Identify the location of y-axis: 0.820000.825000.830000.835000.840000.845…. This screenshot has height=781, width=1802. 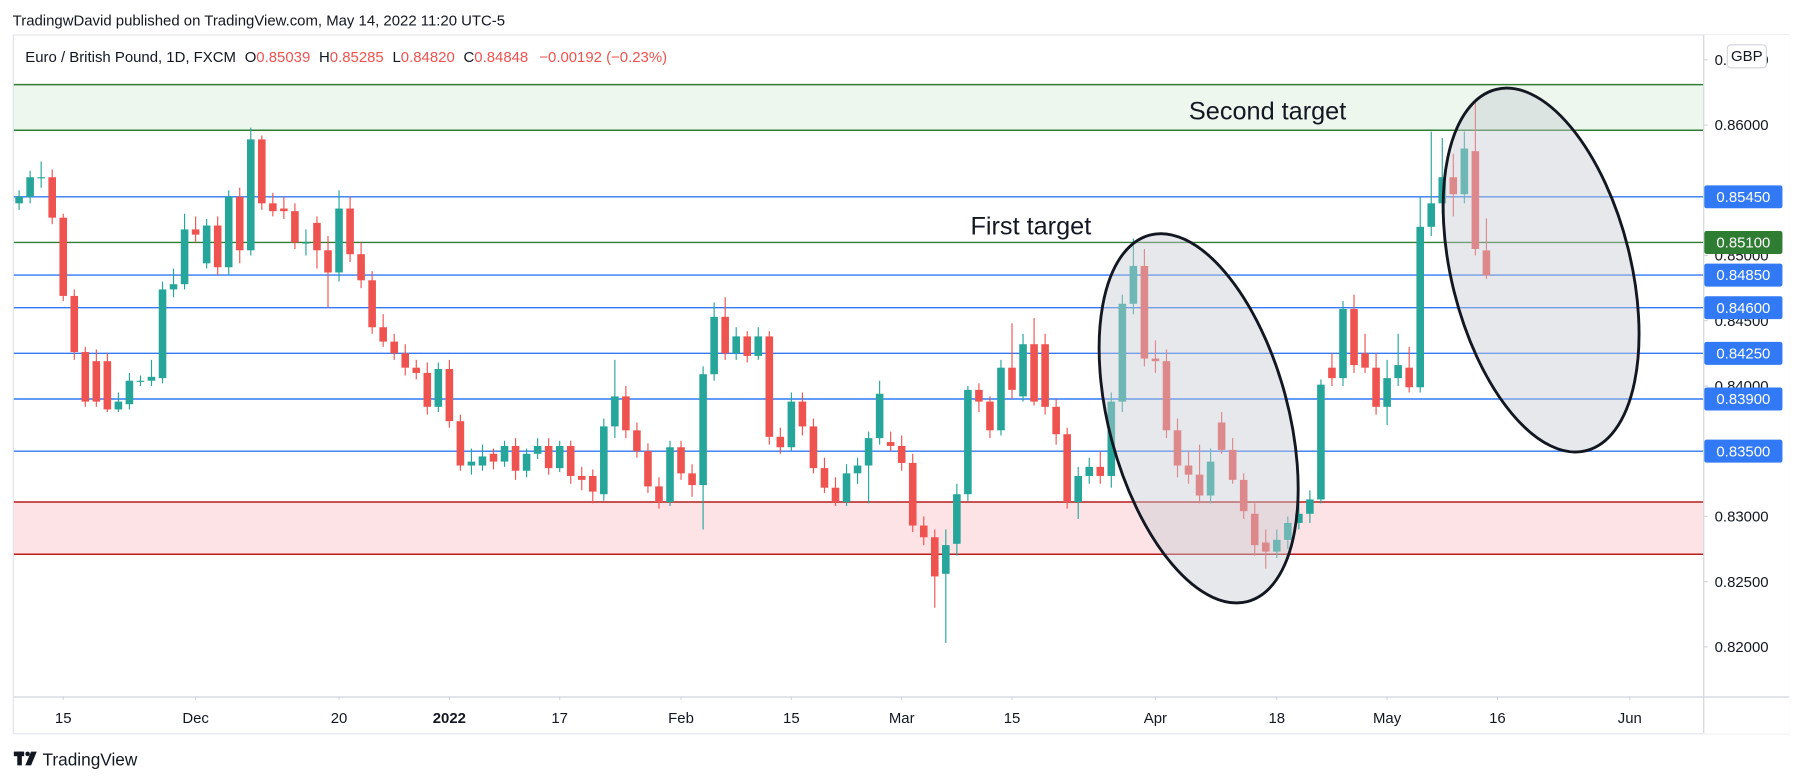
(1743, 354).